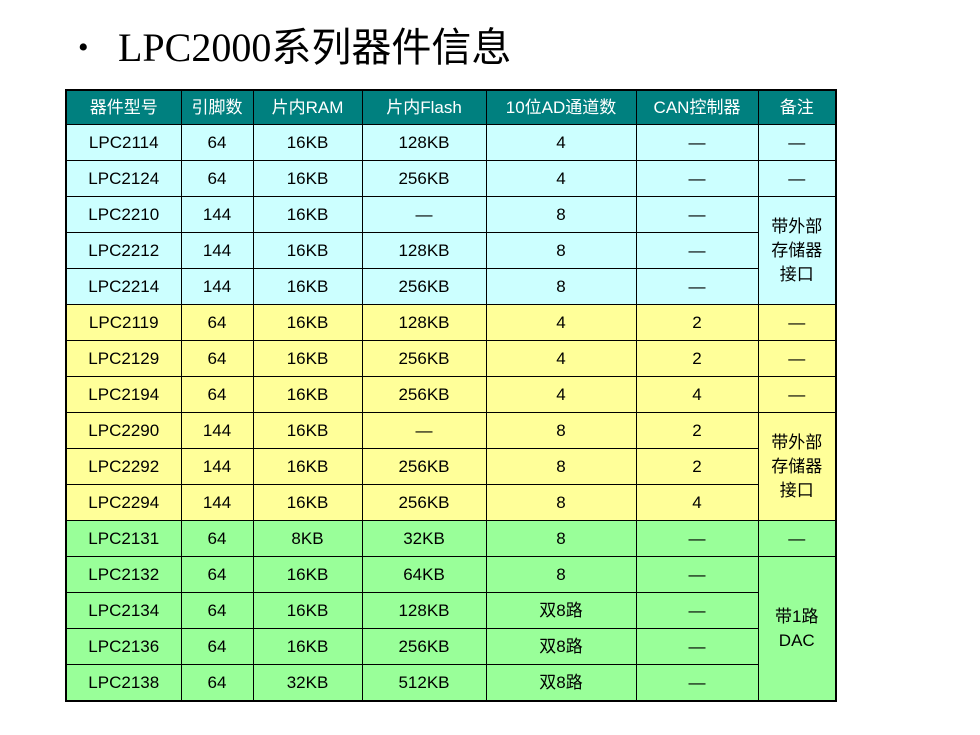 Image resolution: width=980 pixels, height=735 pixels. What do you see at coordinates (123, 178) in the screenshot?
I see `cell-model: LPC2124` at bounding box center [123, 178].